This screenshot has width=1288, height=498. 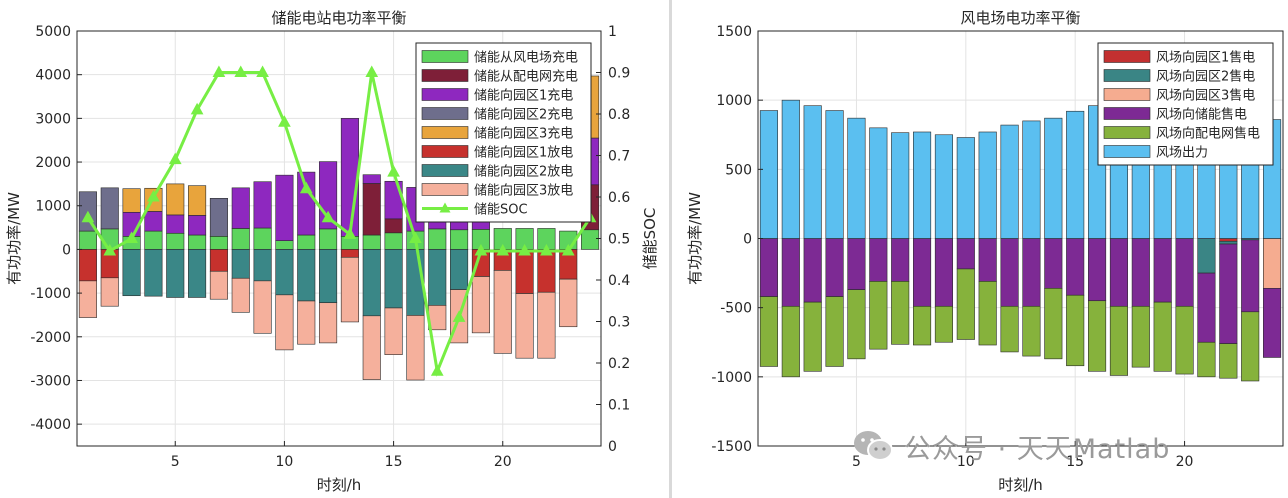 What do you see at coordinates (1250, 276) in the screenshot?
I see `bar-2-s4-h23` at bounding box center [1250, 276].